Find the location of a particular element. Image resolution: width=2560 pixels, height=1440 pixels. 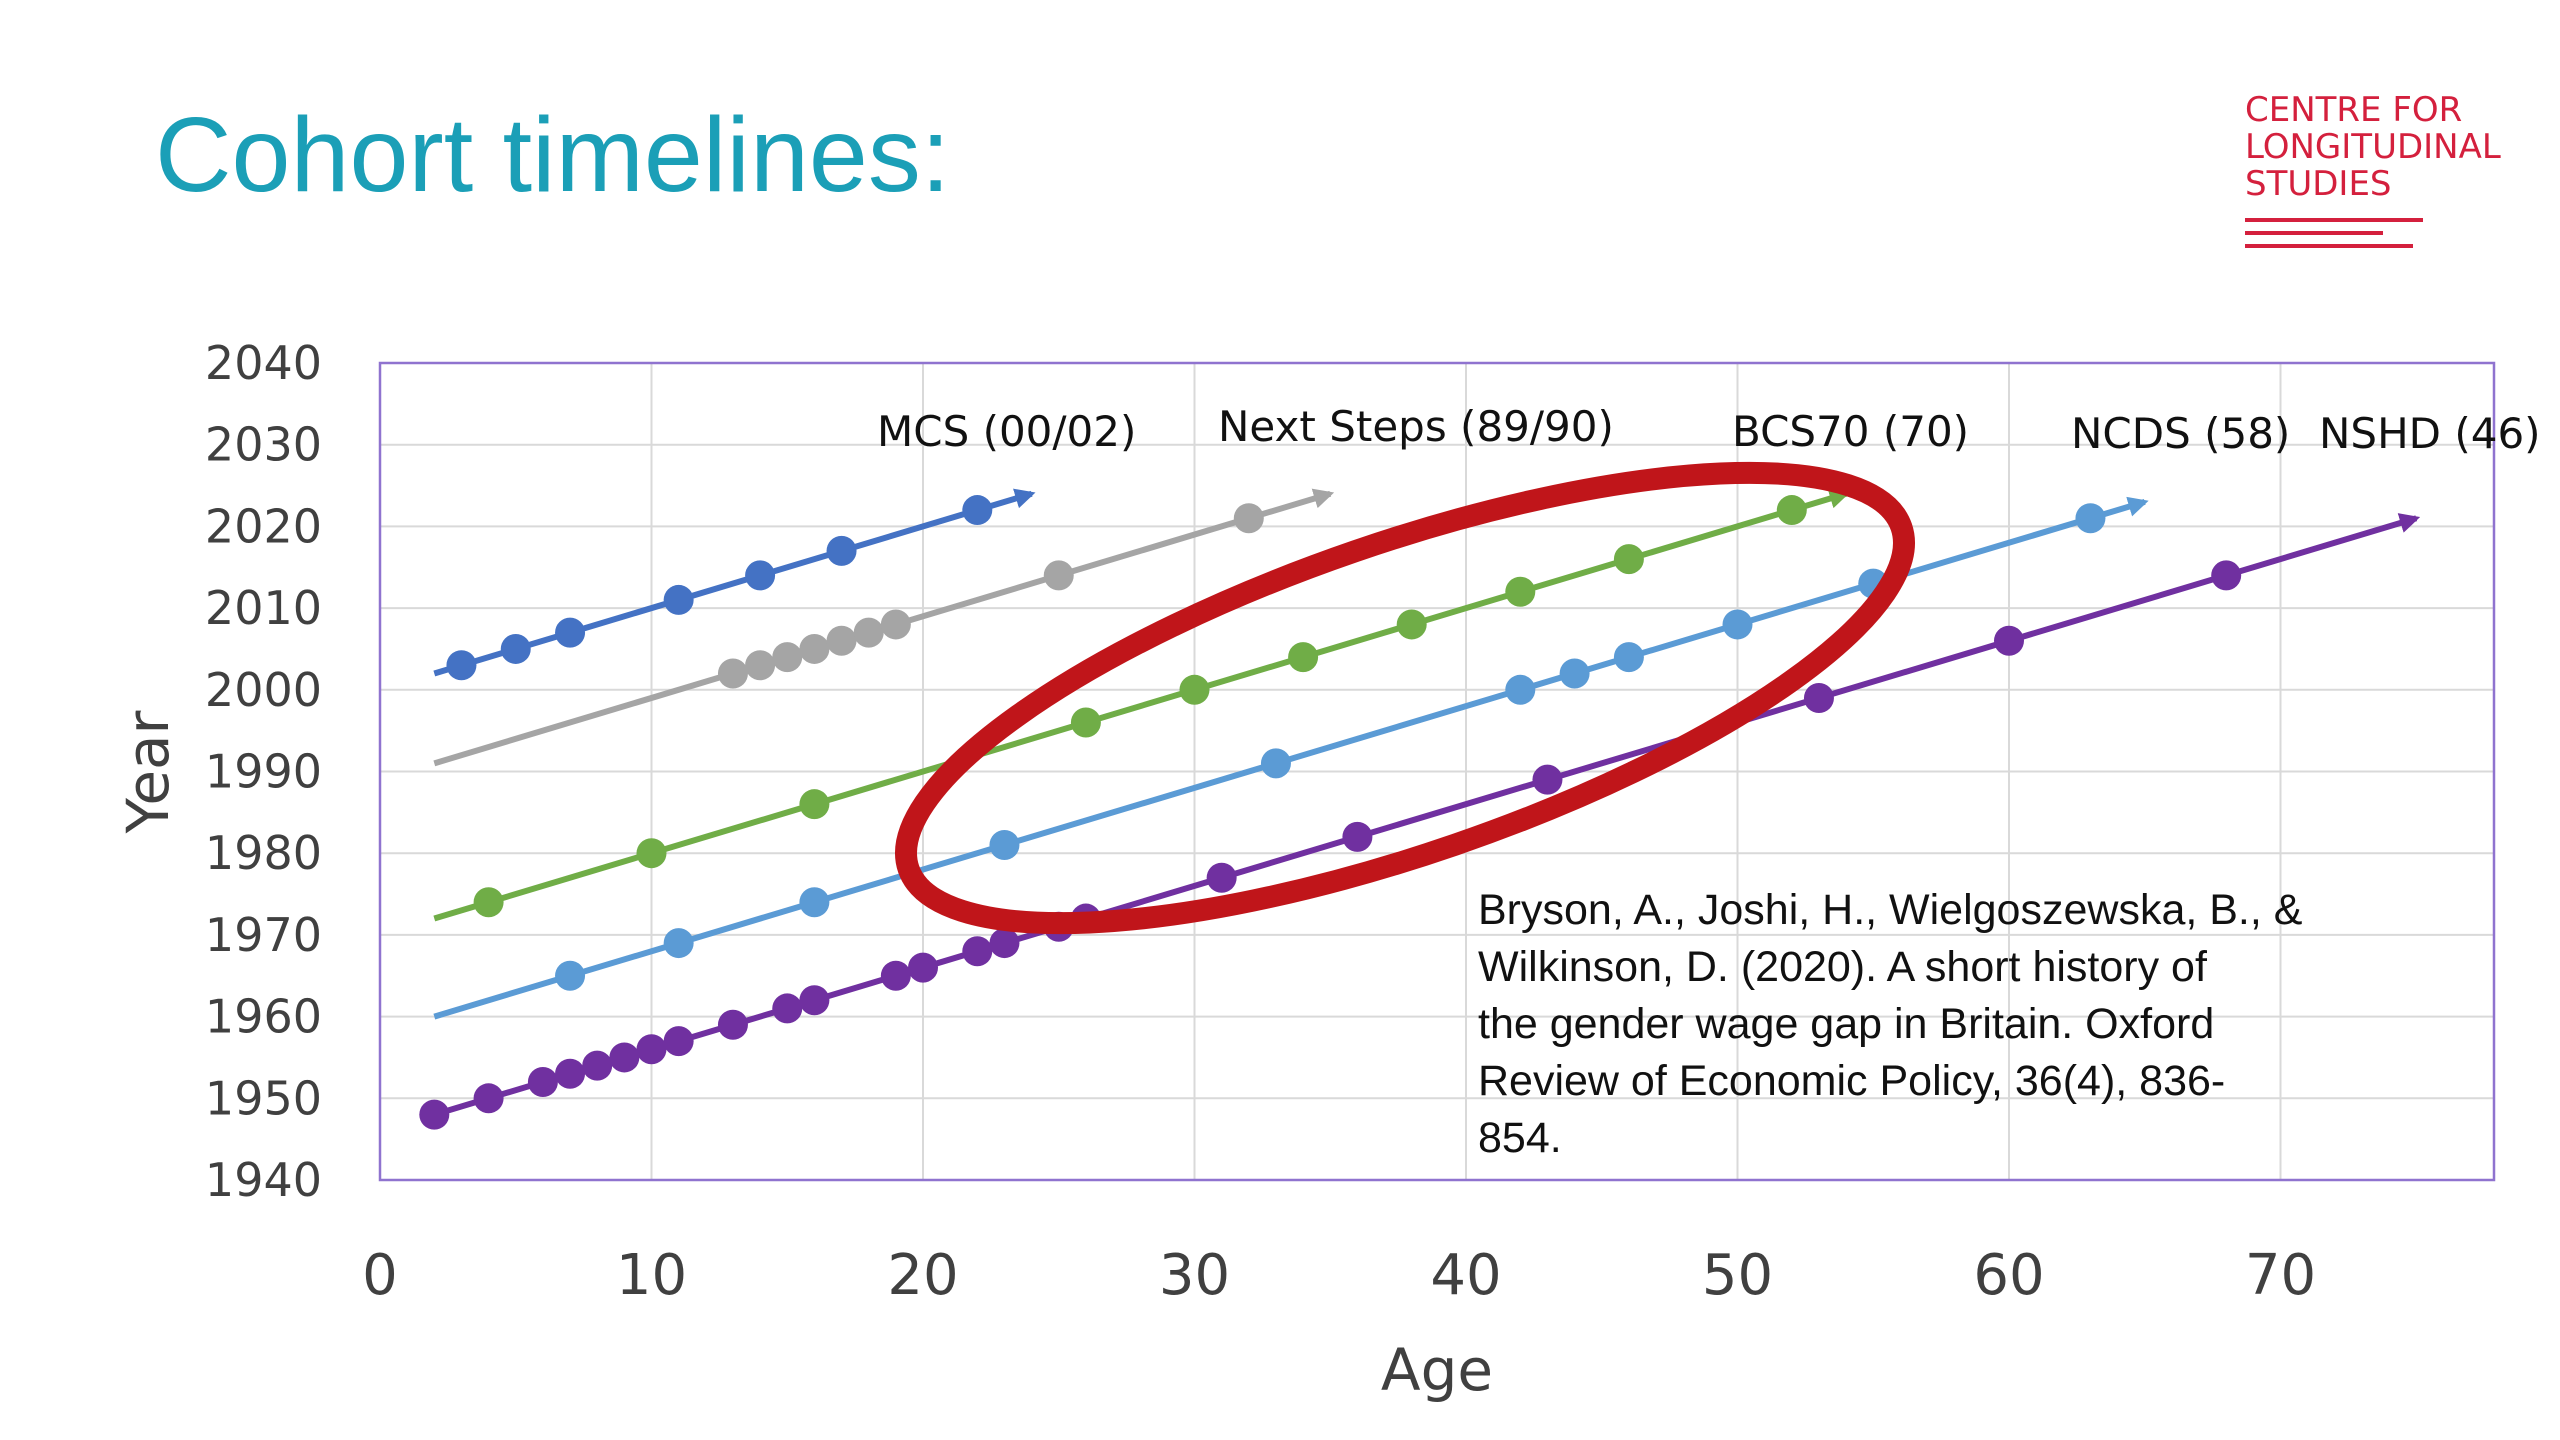

y-tick-label: 2030 is located at coordinates (263, 445).